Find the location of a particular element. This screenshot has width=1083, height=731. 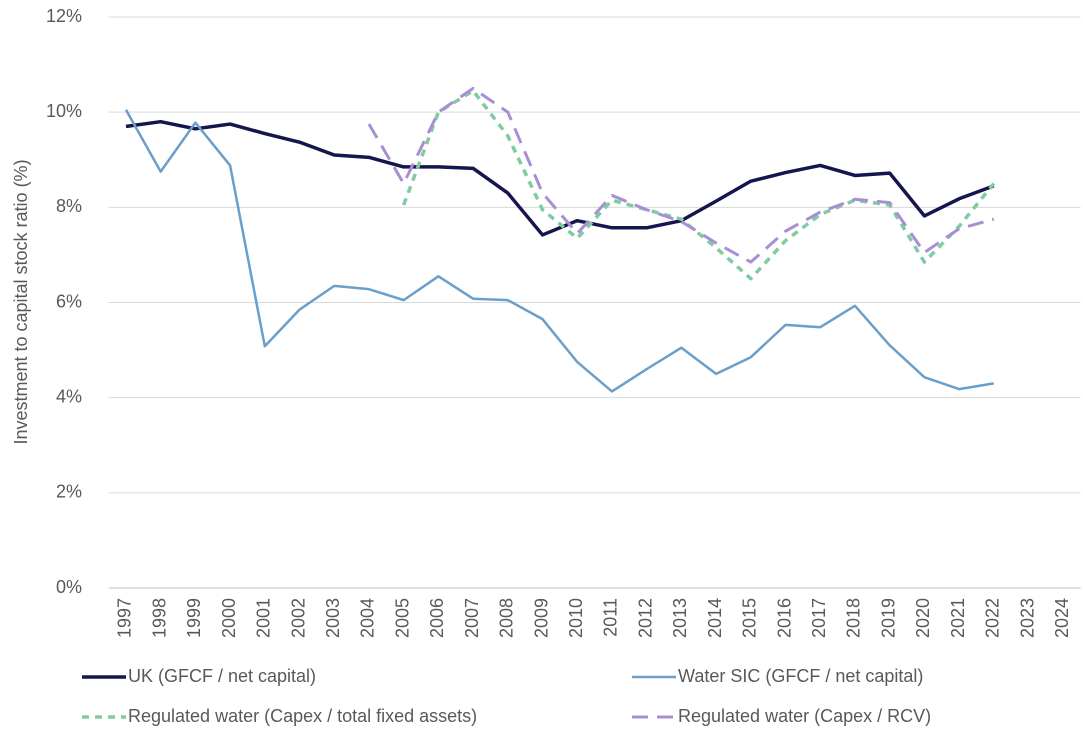

y-tick-label: 4% is located at coordinates (69, 396).